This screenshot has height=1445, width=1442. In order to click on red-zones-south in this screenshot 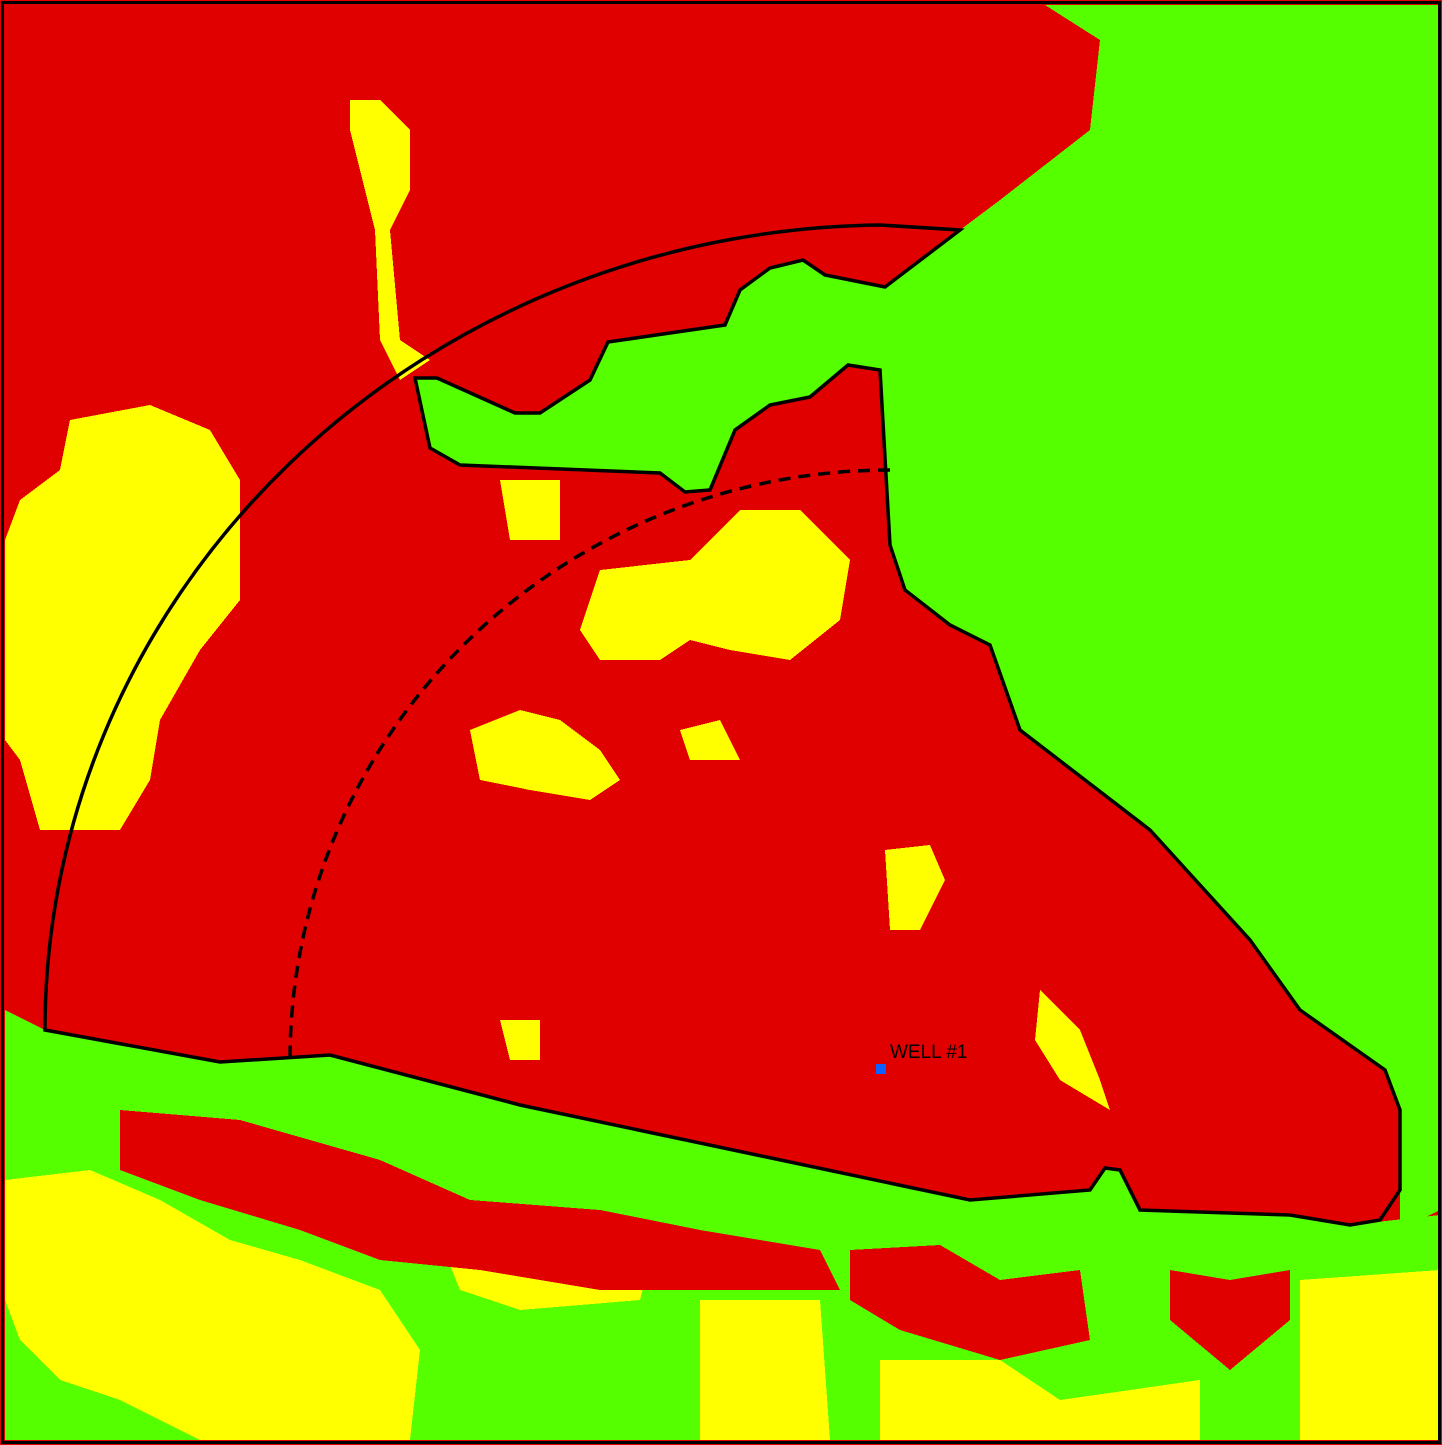, I will do `click(705, 1240)`.